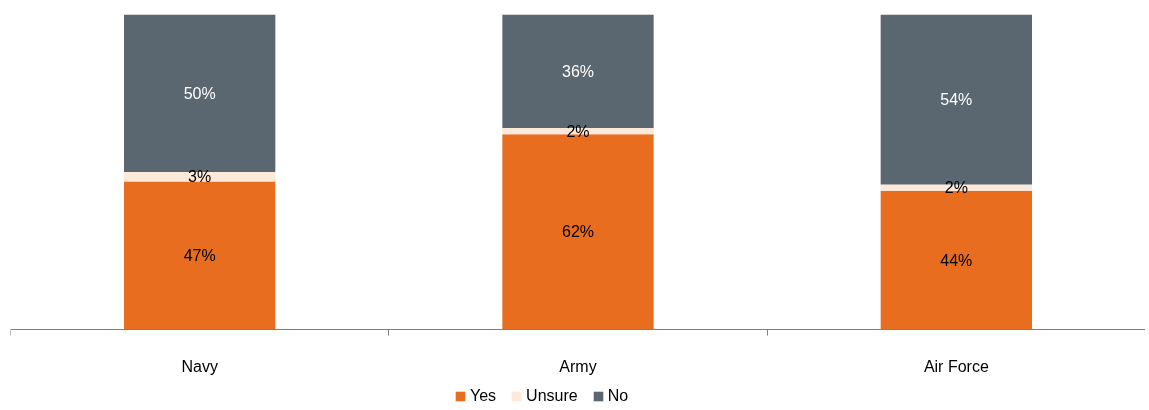 This screenshot has width=1149, height=410. I want to click on legend-label: No, so click(618, 396).